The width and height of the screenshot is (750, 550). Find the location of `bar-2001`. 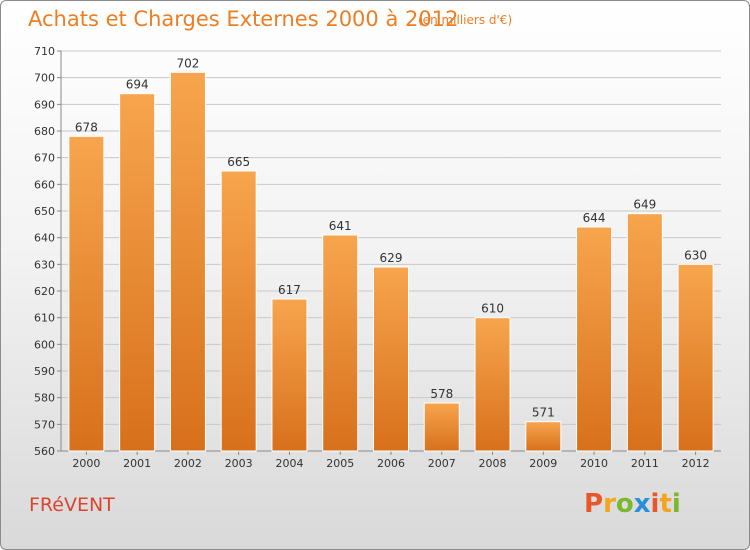

bar-2001 is located at coordinates (137, 272).